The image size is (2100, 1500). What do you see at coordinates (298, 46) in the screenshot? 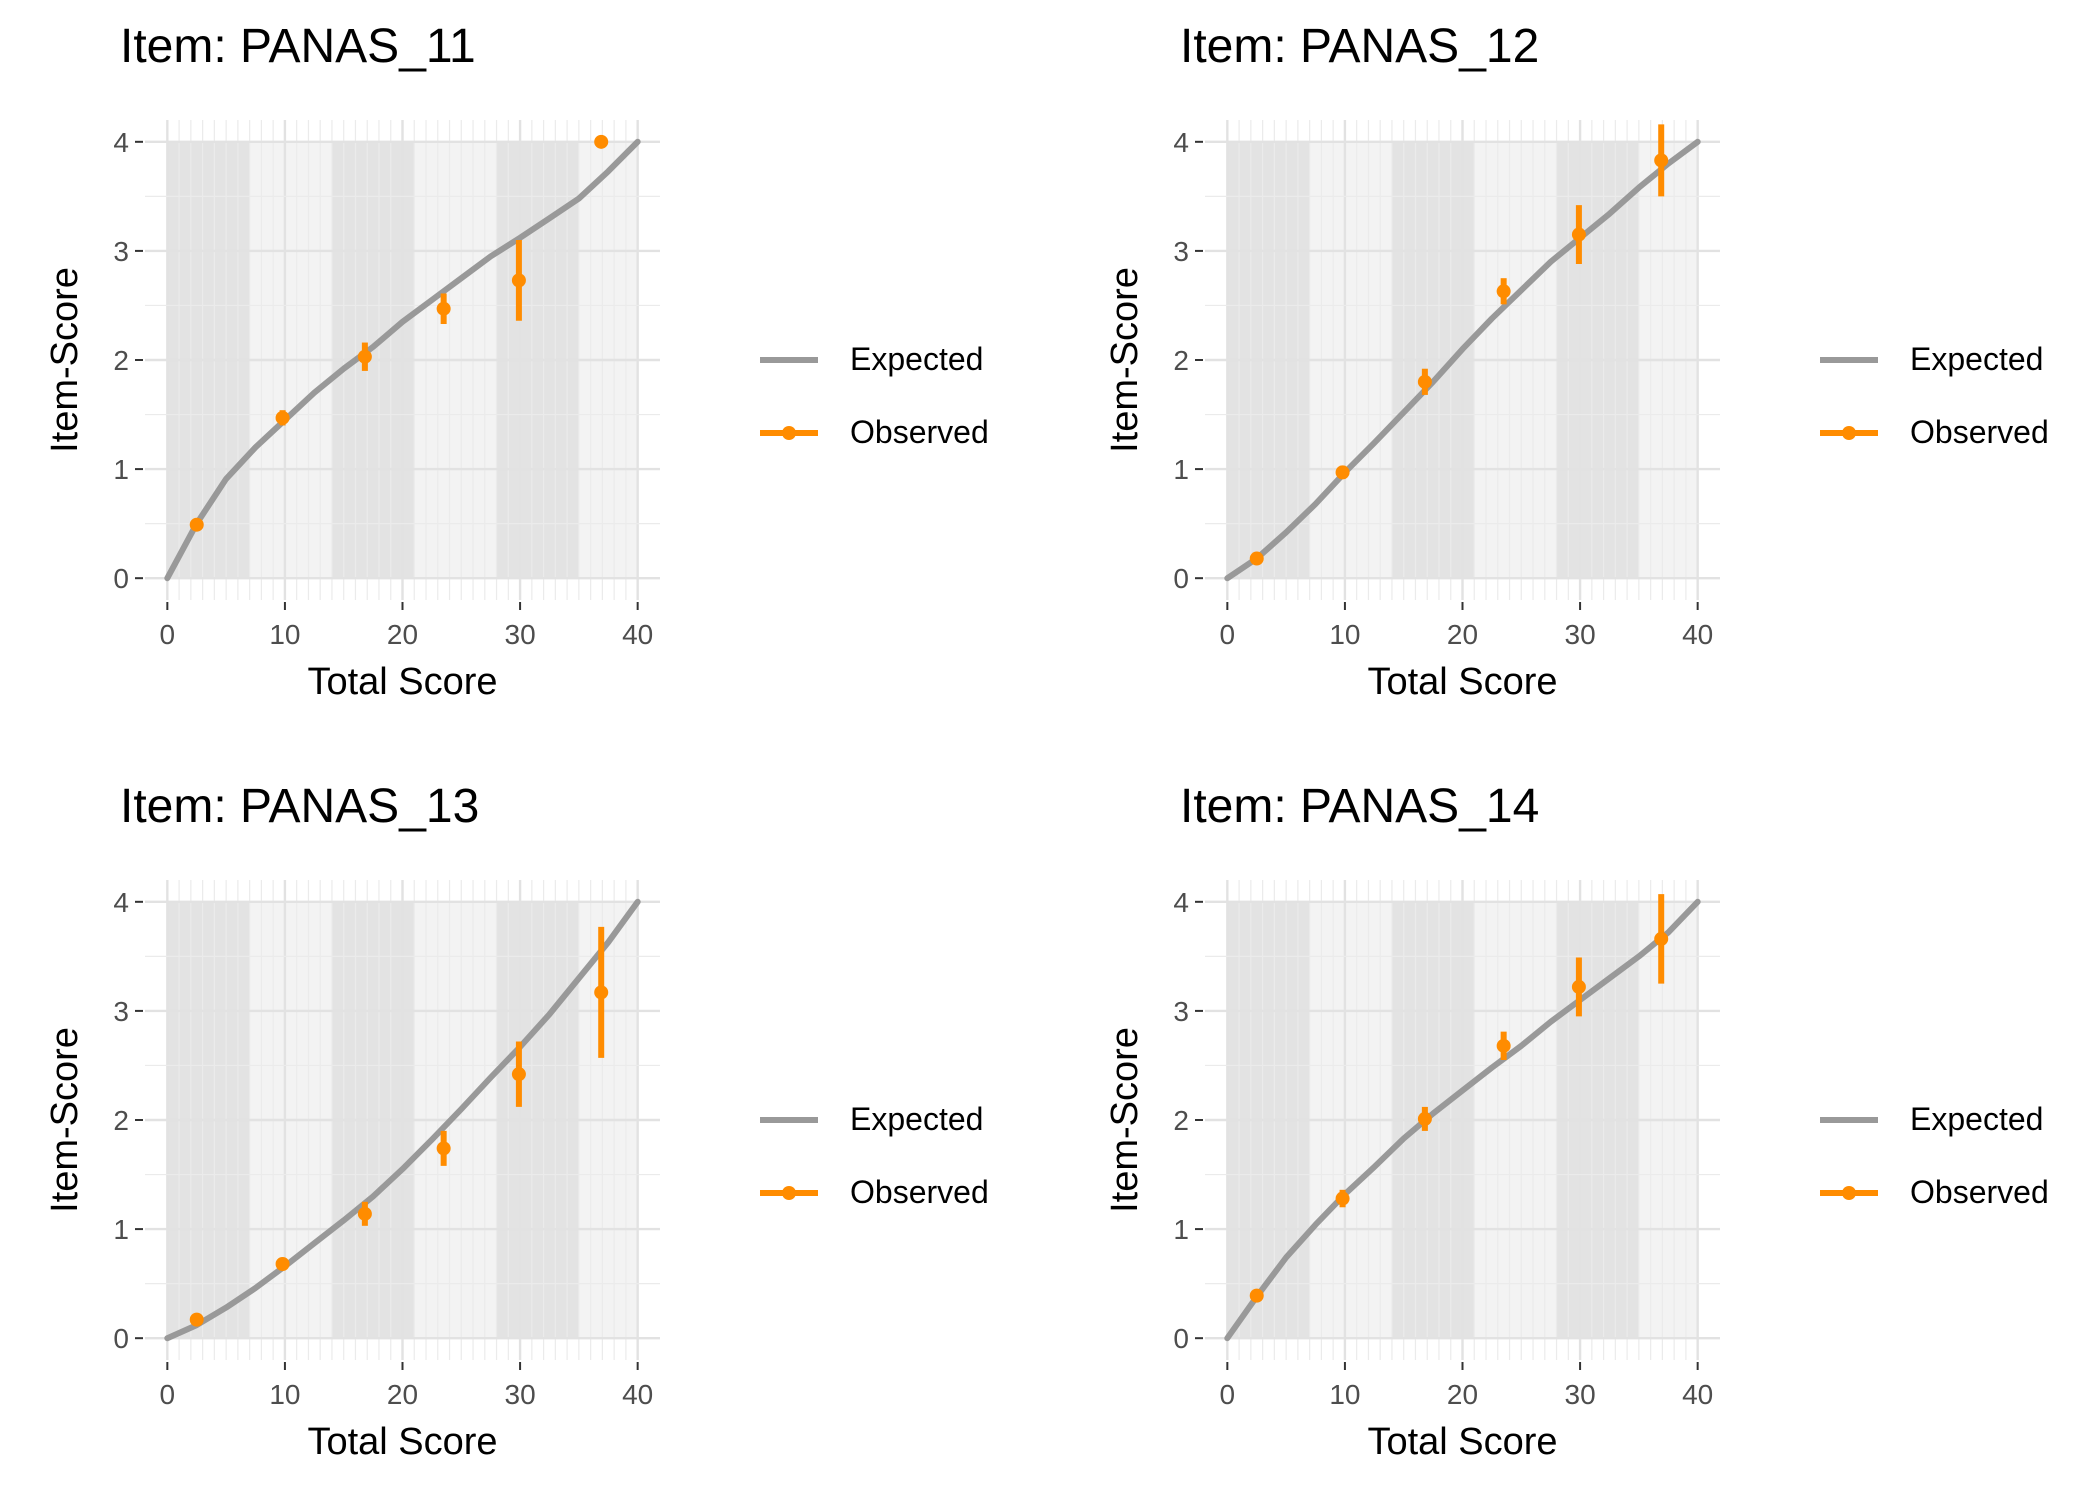
I see `chart-title: Item: PANAS_11` at bounding box center [298, 46].